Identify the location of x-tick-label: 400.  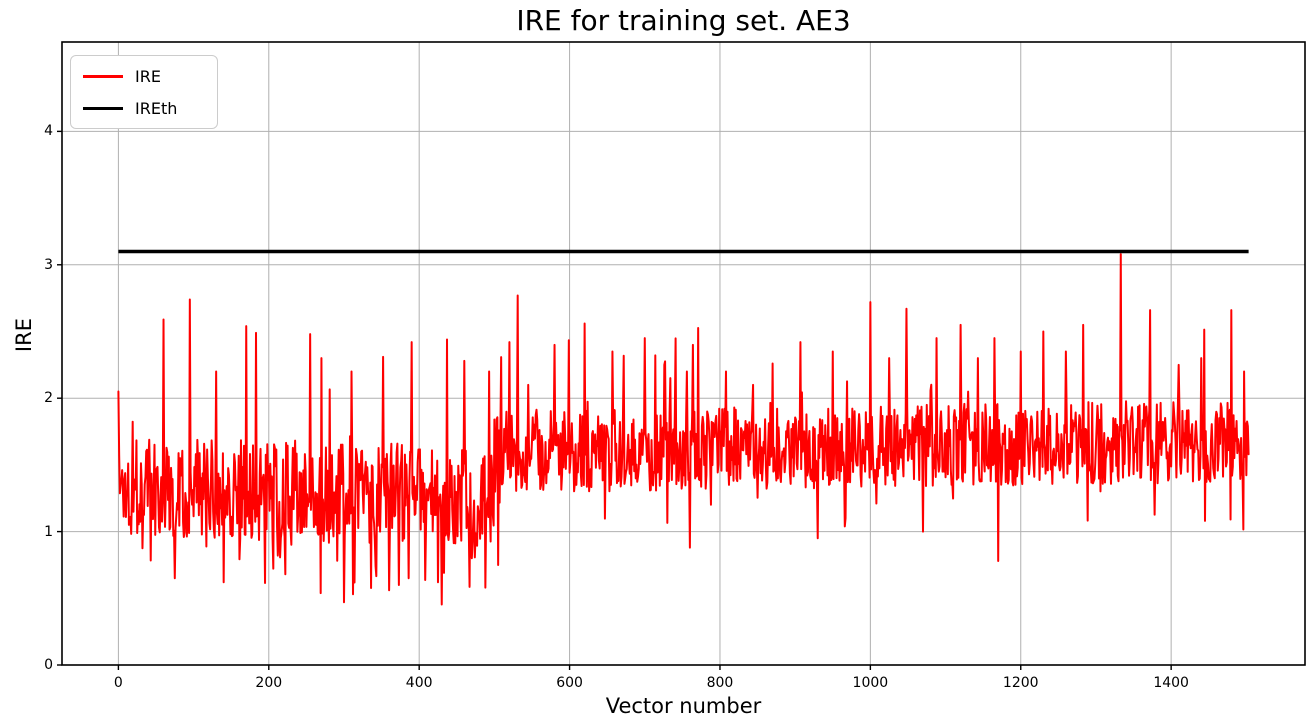
(419, 683).